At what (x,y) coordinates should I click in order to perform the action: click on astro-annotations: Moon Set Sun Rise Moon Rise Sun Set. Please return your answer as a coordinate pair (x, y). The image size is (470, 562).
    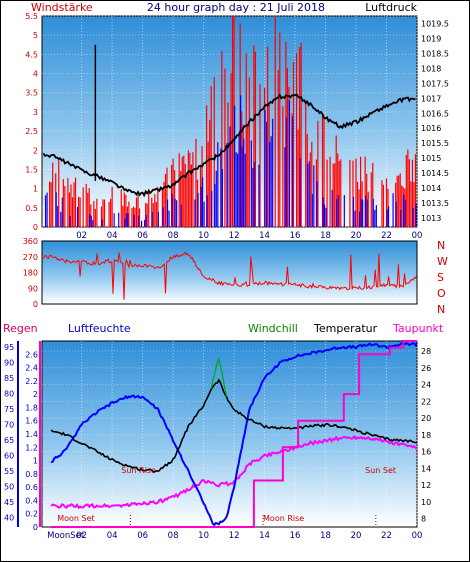
    Looking at the image, I should click on (226, 496).